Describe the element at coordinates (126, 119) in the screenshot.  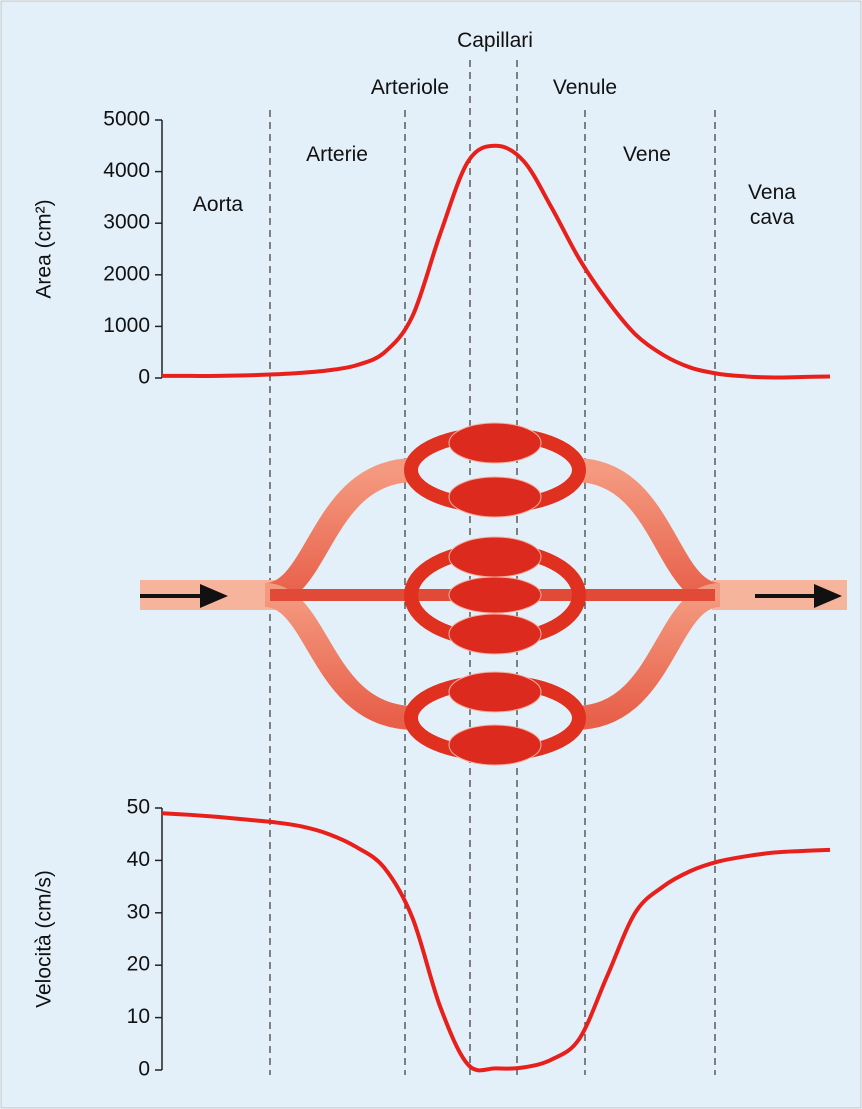
I see `y-tick-label: 5000` at that location.